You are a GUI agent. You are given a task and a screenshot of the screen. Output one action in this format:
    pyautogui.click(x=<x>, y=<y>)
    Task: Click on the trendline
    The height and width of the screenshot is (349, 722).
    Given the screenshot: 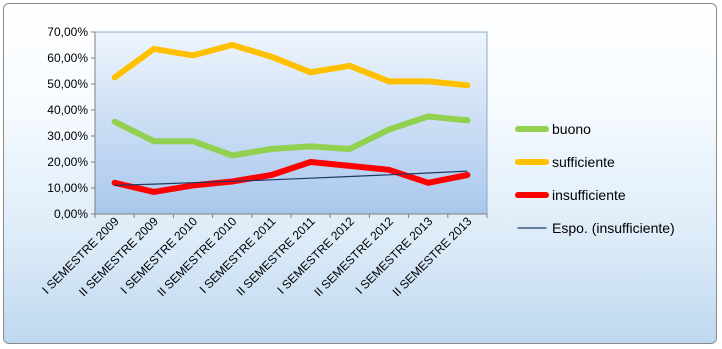 What is the action you would take?
    pyautogui.click(x=291, y=178)
    